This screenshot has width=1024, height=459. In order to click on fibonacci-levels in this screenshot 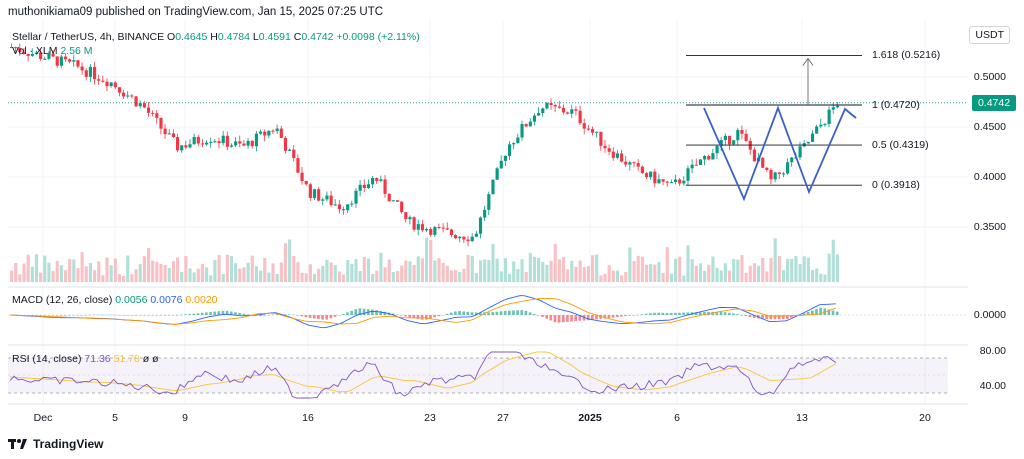, I will do `click(774, 120)`.